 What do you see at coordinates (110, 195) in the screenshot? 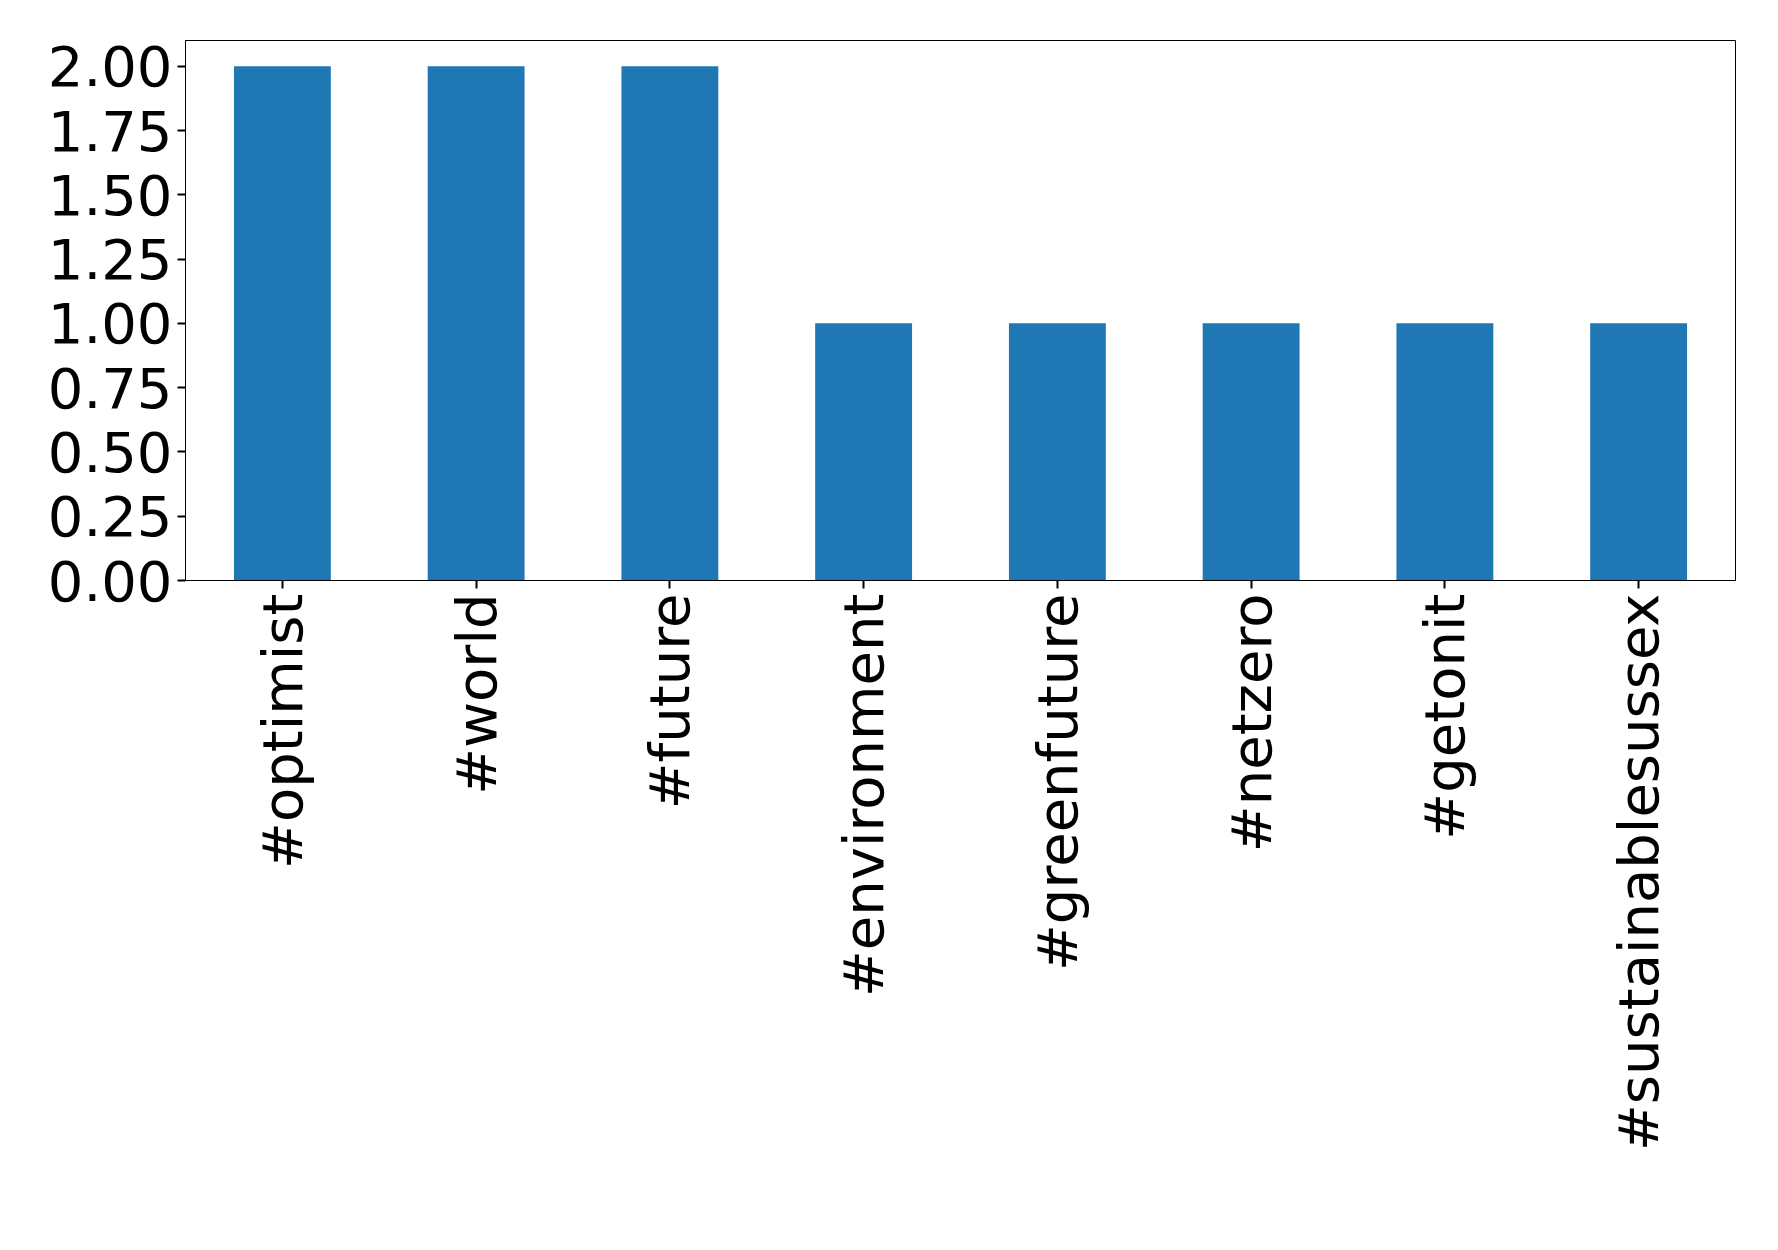
I see `y-tick-label: 1.50` at bounding box center [110, 195].